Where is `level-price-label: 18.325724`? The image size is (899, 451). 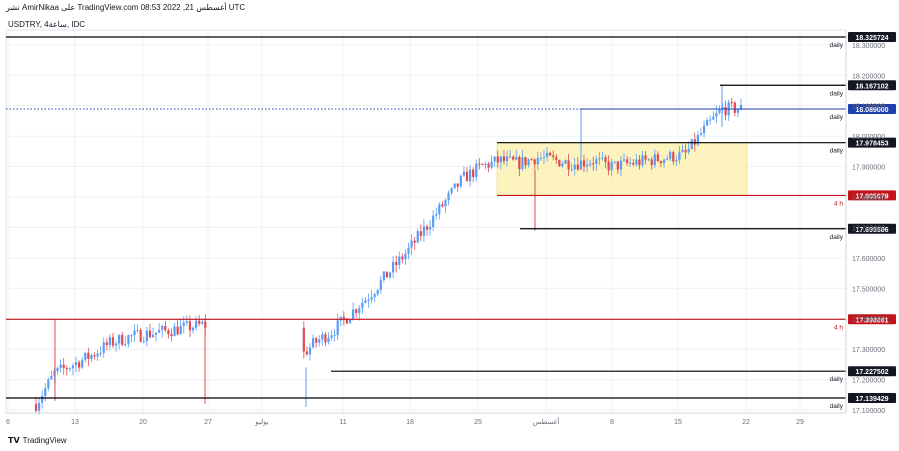
level-price-label: 18.325724 is located at coordinates (871, 38).